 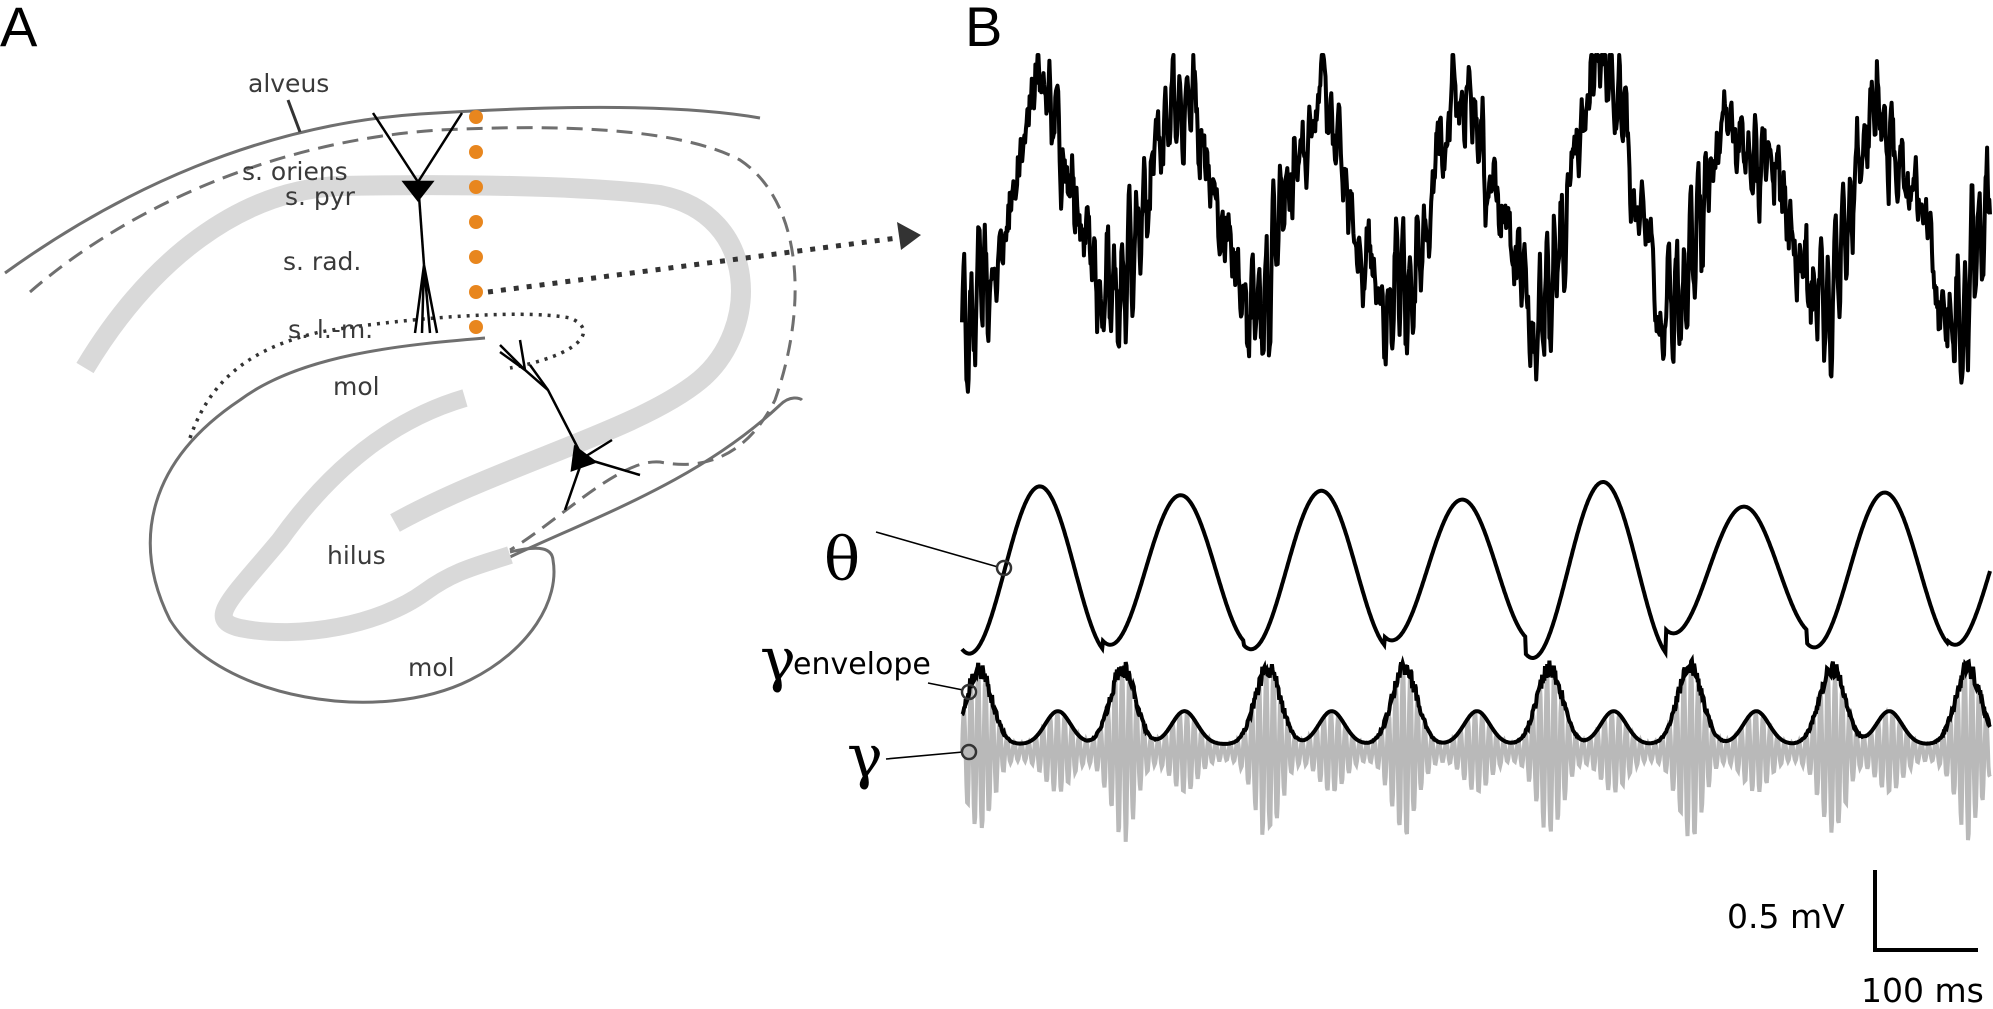 I want to click on scale-voltage-label: 0.5 mV, so click(x=1786, y=916).